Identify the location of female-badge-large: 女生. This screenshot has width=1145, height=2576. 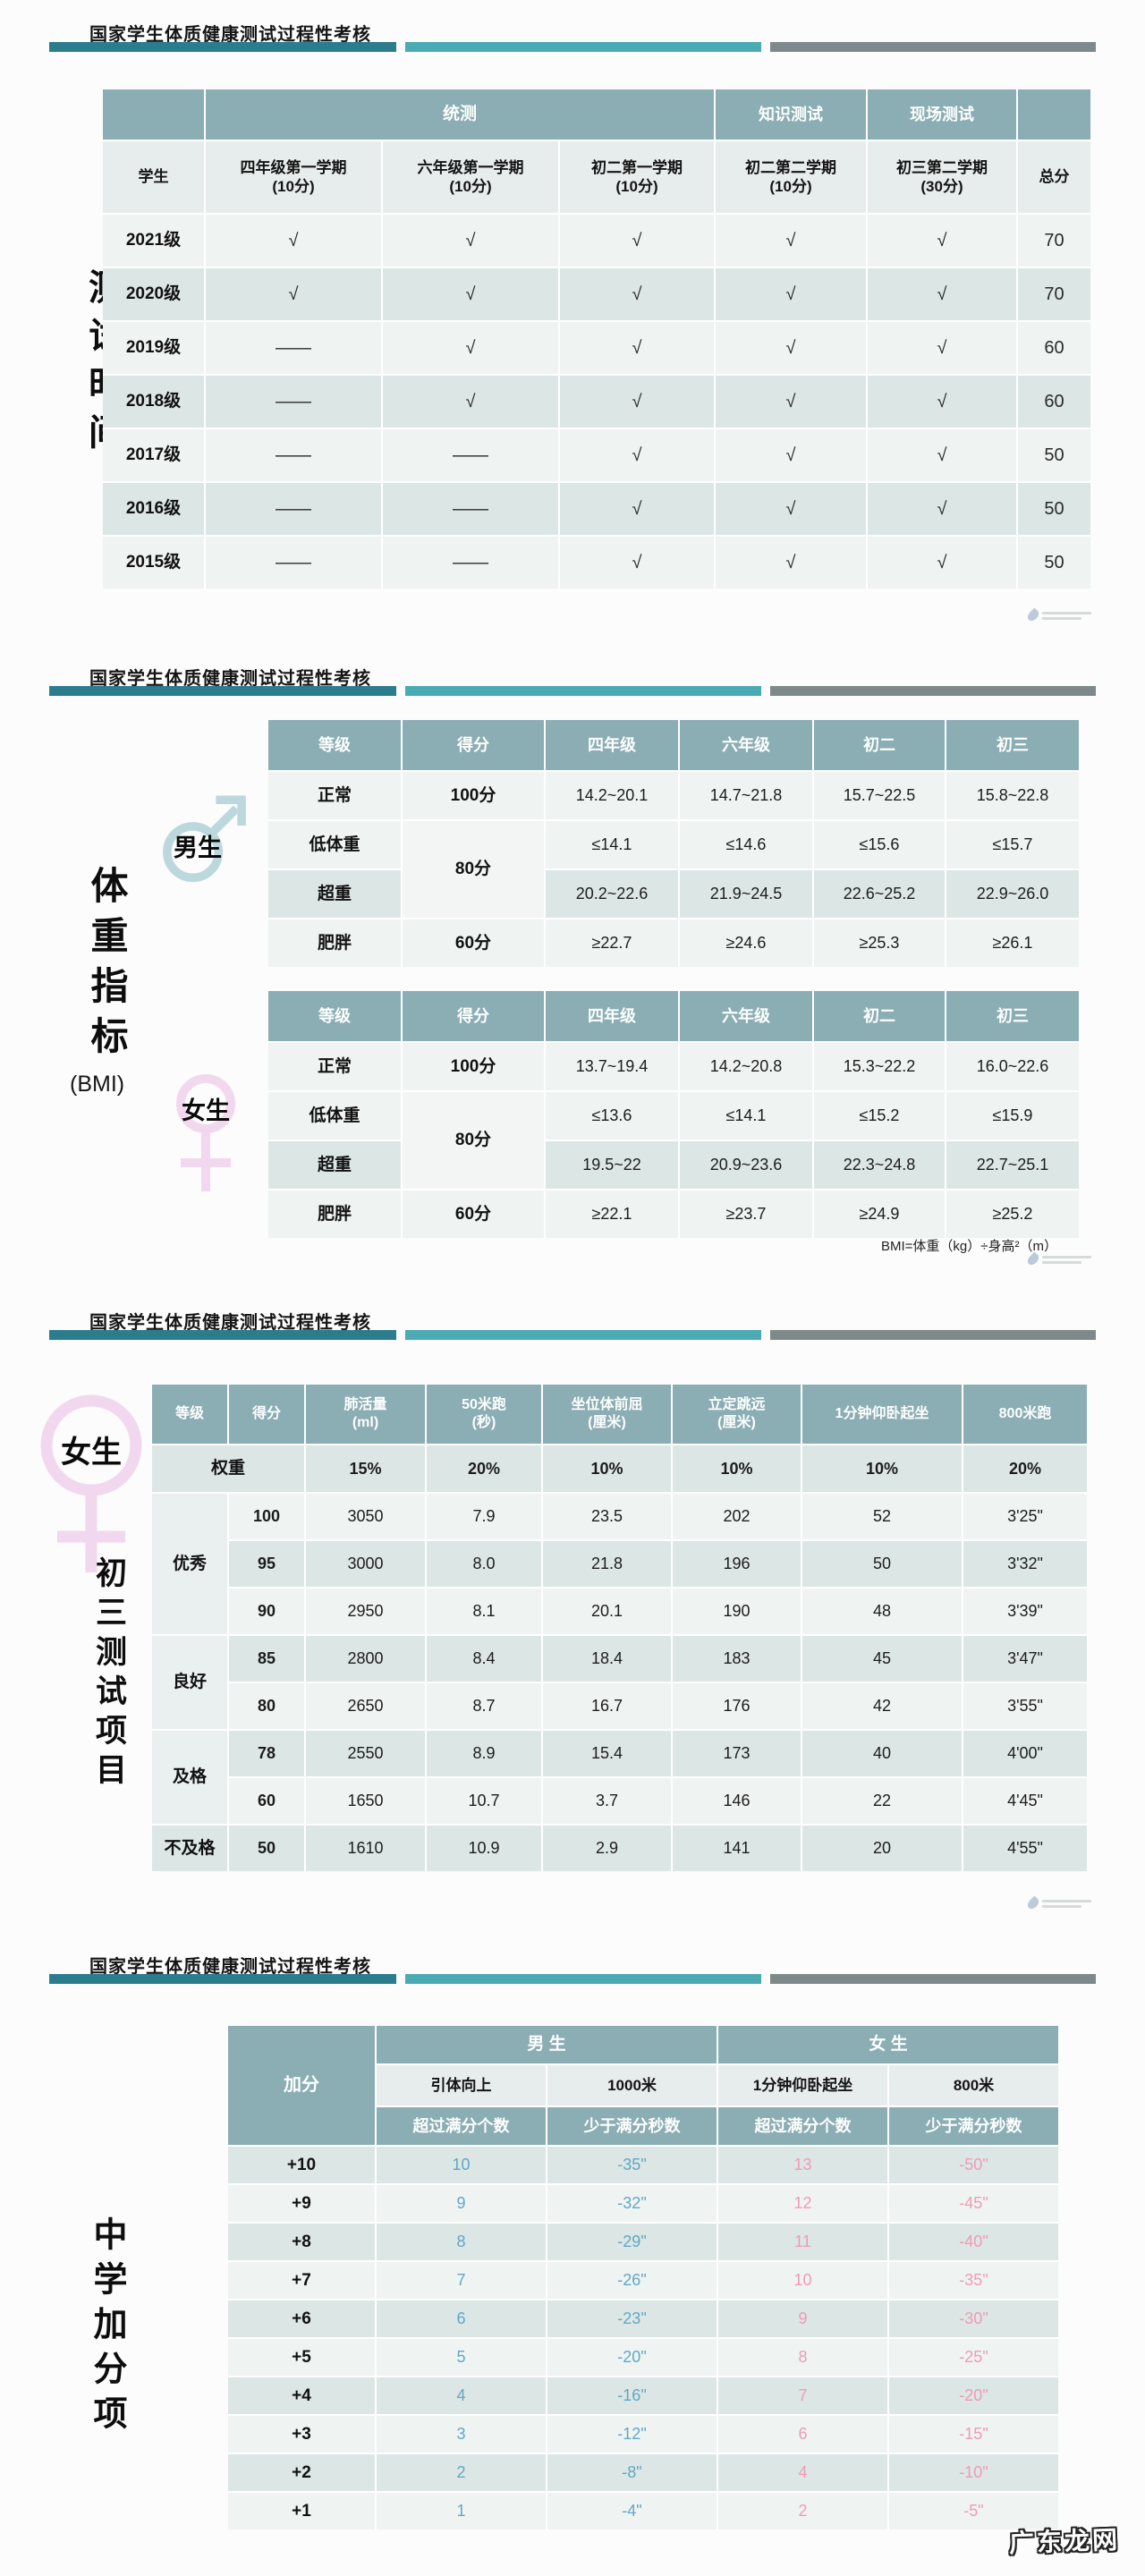
(94, 1487).